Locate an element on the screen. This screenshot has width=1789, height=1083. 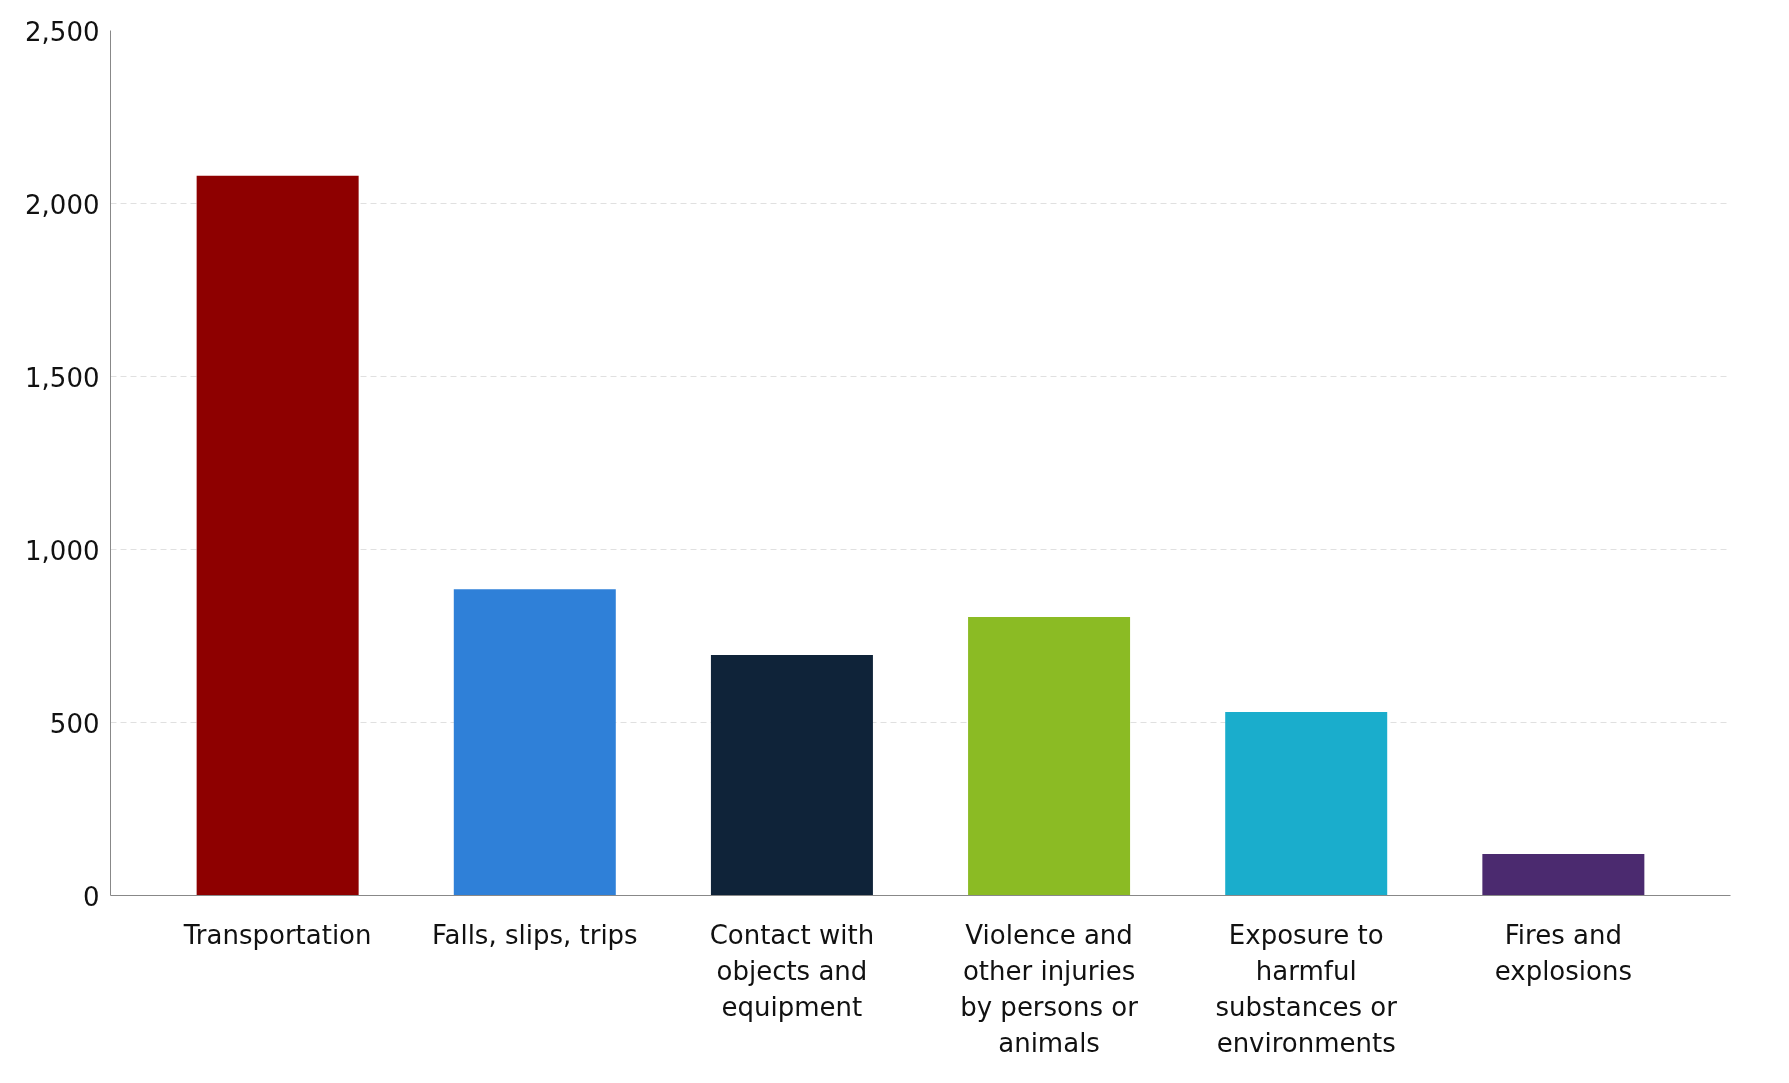
y-tick-label: 500 is located at coordinates (74, 723).